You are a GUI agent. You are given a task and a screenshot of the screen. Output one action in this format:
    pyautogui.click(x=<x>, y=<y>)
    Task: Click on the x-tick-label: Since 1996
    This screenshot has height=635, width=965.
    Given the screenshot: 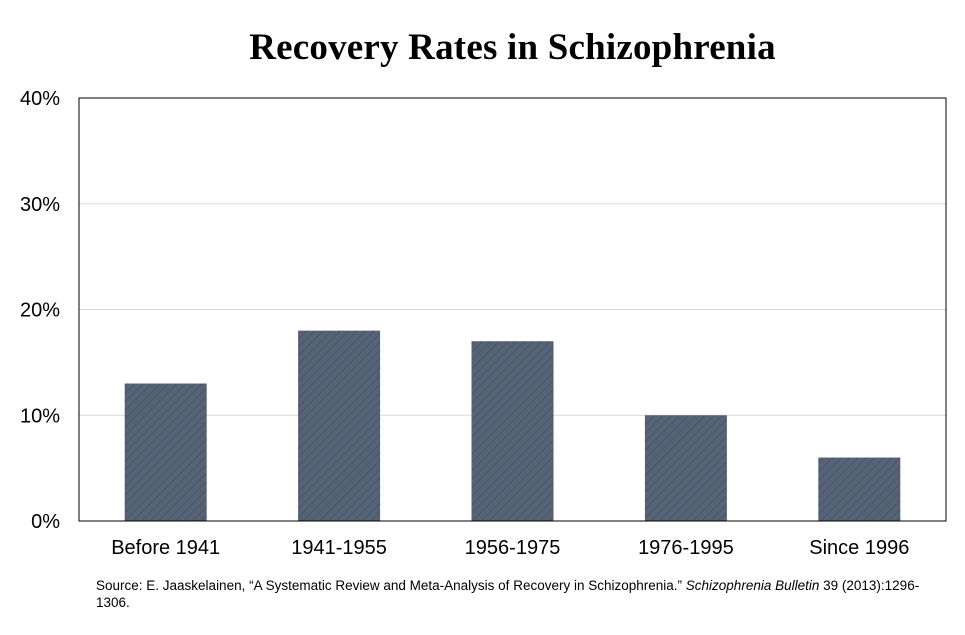 What is the action you would take?
    pyautogui.click(x=859, y=548)
    